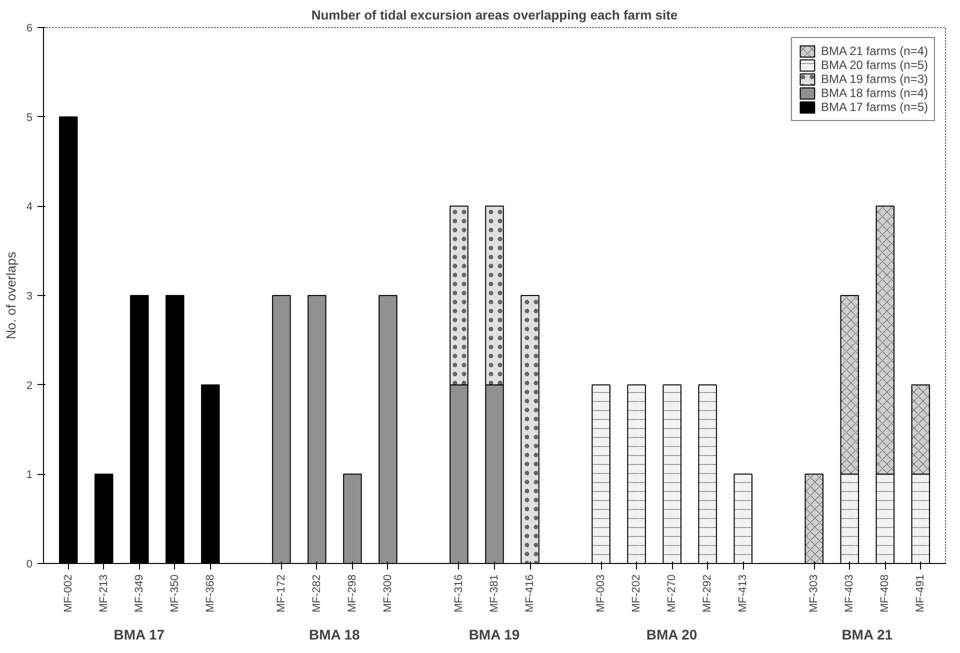 The height and width of the screenshot is (653, 960). Describe the element at coordinates (672, 593) in the screenshot. I see `x-tick-label: MF-270` at that location.